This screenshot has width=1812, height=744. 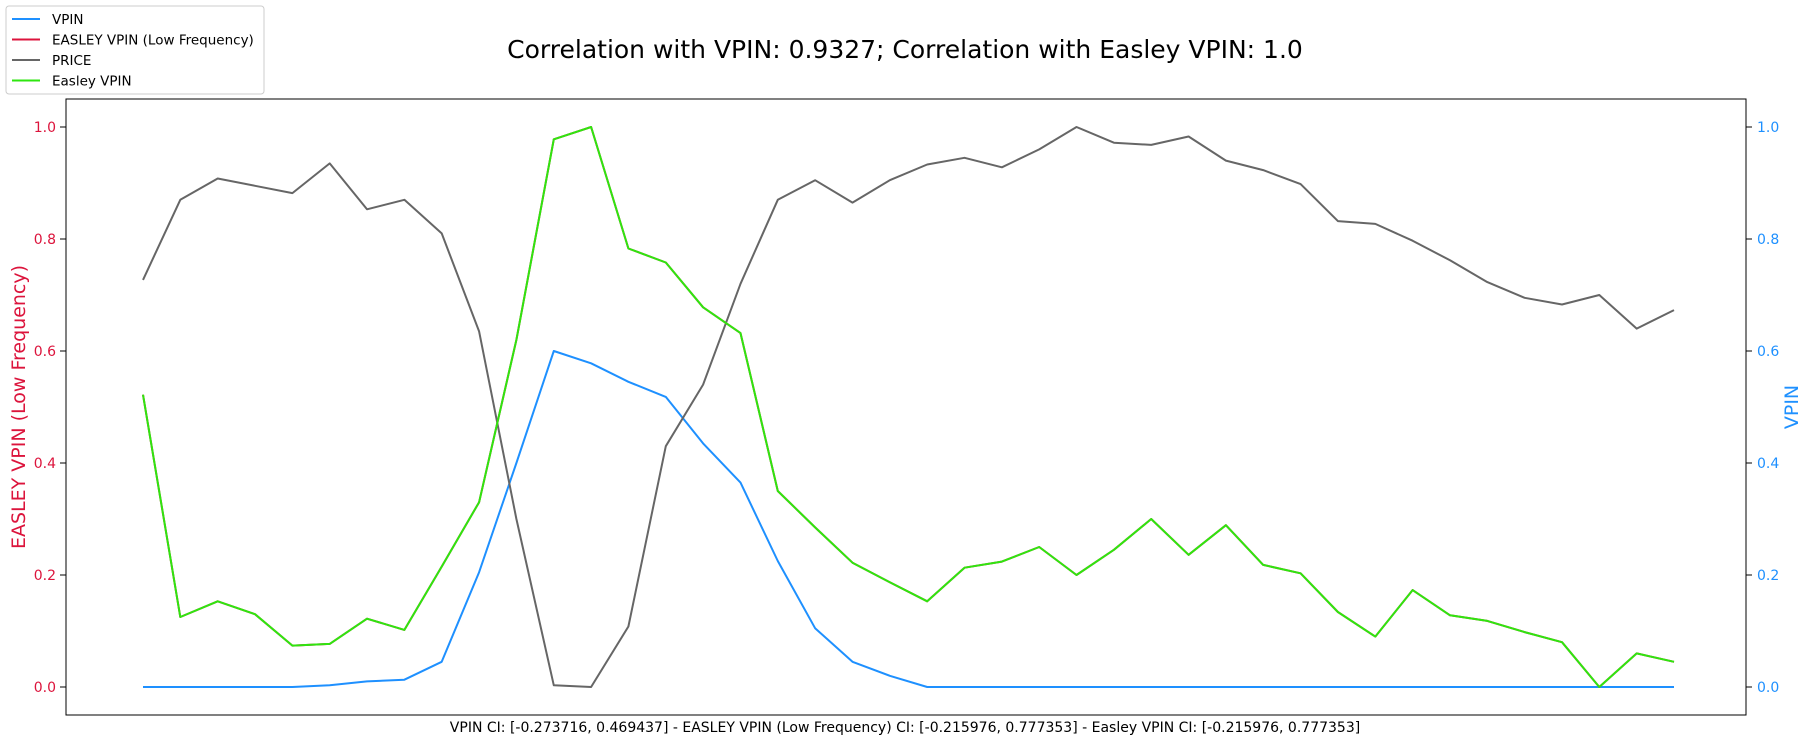 I want to click on right-y-tick-label: 0.6, so click(x=1768, y=352).